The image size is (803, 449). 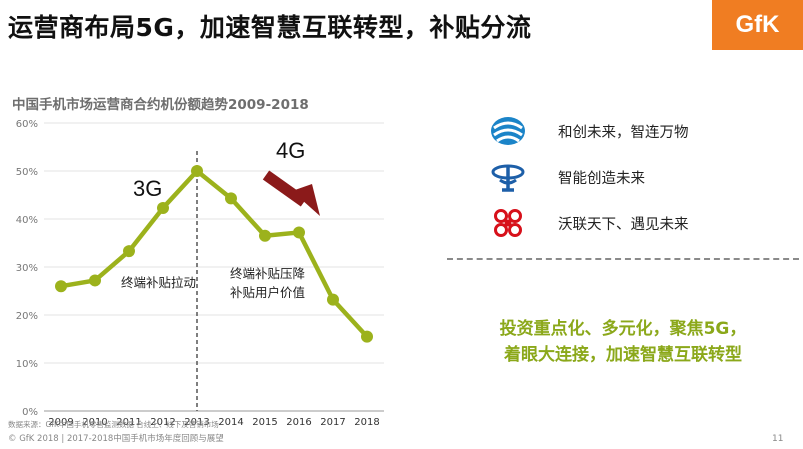 What do you see at coordinates (27, 220) in the screenshot?
I see `y-tick-label: 40%` at bounding box center [27, 220].